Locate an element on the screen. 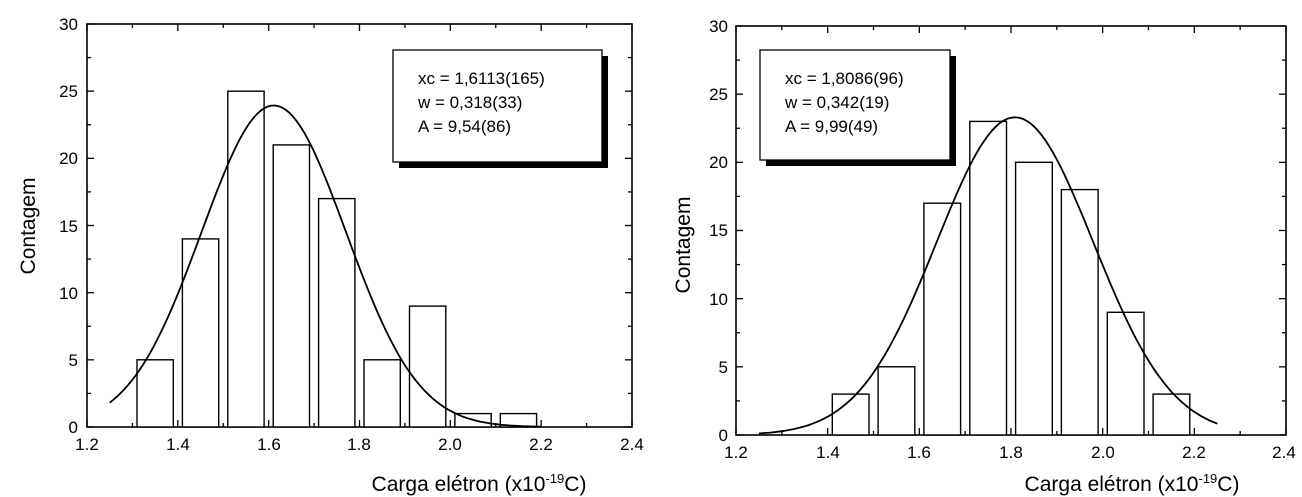  x-axis-title-2: Carga elétron (x10-19C) is located at coordinates (1132, 483).